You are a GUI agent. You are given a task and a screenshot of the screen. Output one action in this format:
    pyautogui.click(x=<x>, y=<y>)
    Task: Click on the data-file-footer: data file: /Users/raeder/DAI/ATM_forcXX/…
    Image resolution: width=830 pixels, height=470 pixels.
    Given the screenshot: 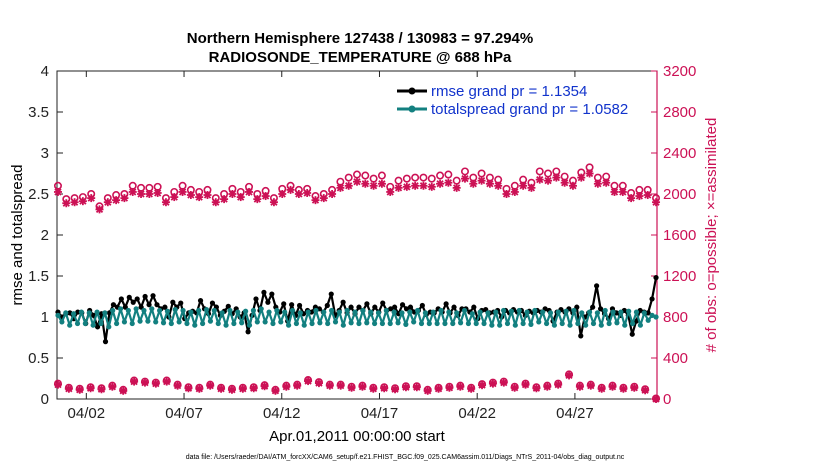 What is the action you would take?
    pyautogui.click(x=405, y=457)
    